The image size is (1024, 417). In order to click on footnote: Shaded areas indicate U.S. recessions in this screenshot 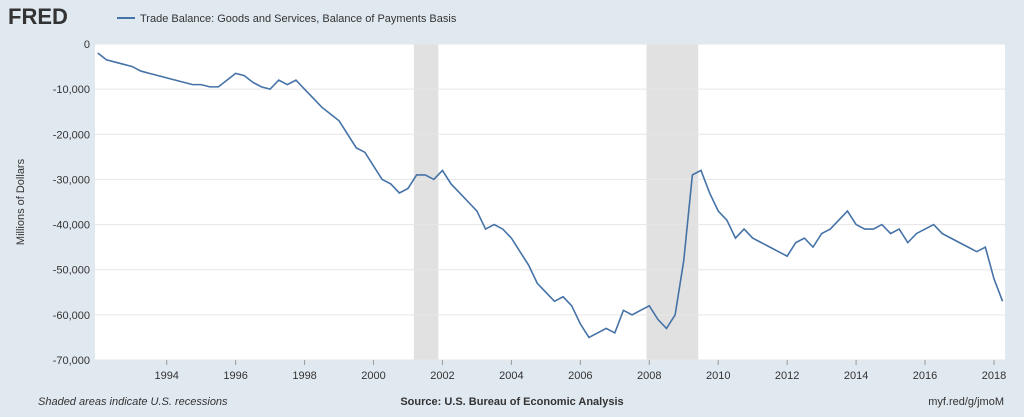, I will do `click(133, 402)`.